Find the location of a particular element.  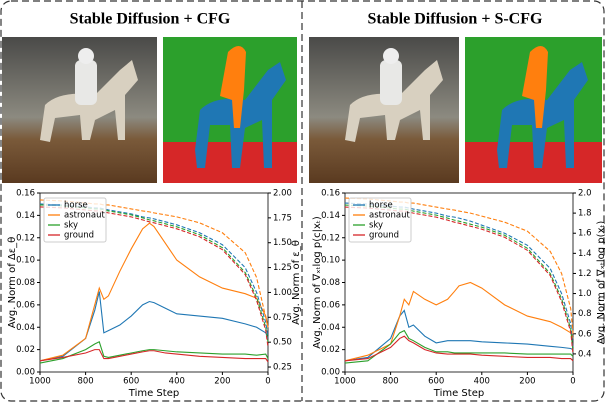

y2-tick-label: 2.00 is located at coordinates (282, 194).